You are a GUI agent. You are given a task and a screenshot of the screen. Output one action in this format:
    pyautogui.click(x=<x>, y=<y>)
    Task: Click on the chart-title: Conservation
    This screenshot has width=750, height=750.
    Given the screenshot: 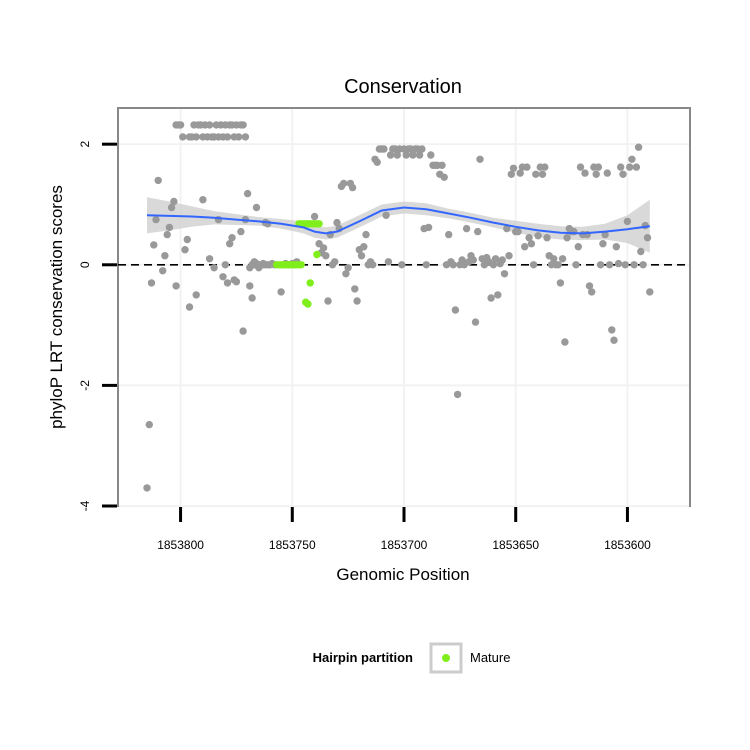 What is the action you would take?
    pyautogui.click(x=403, y=87)
    